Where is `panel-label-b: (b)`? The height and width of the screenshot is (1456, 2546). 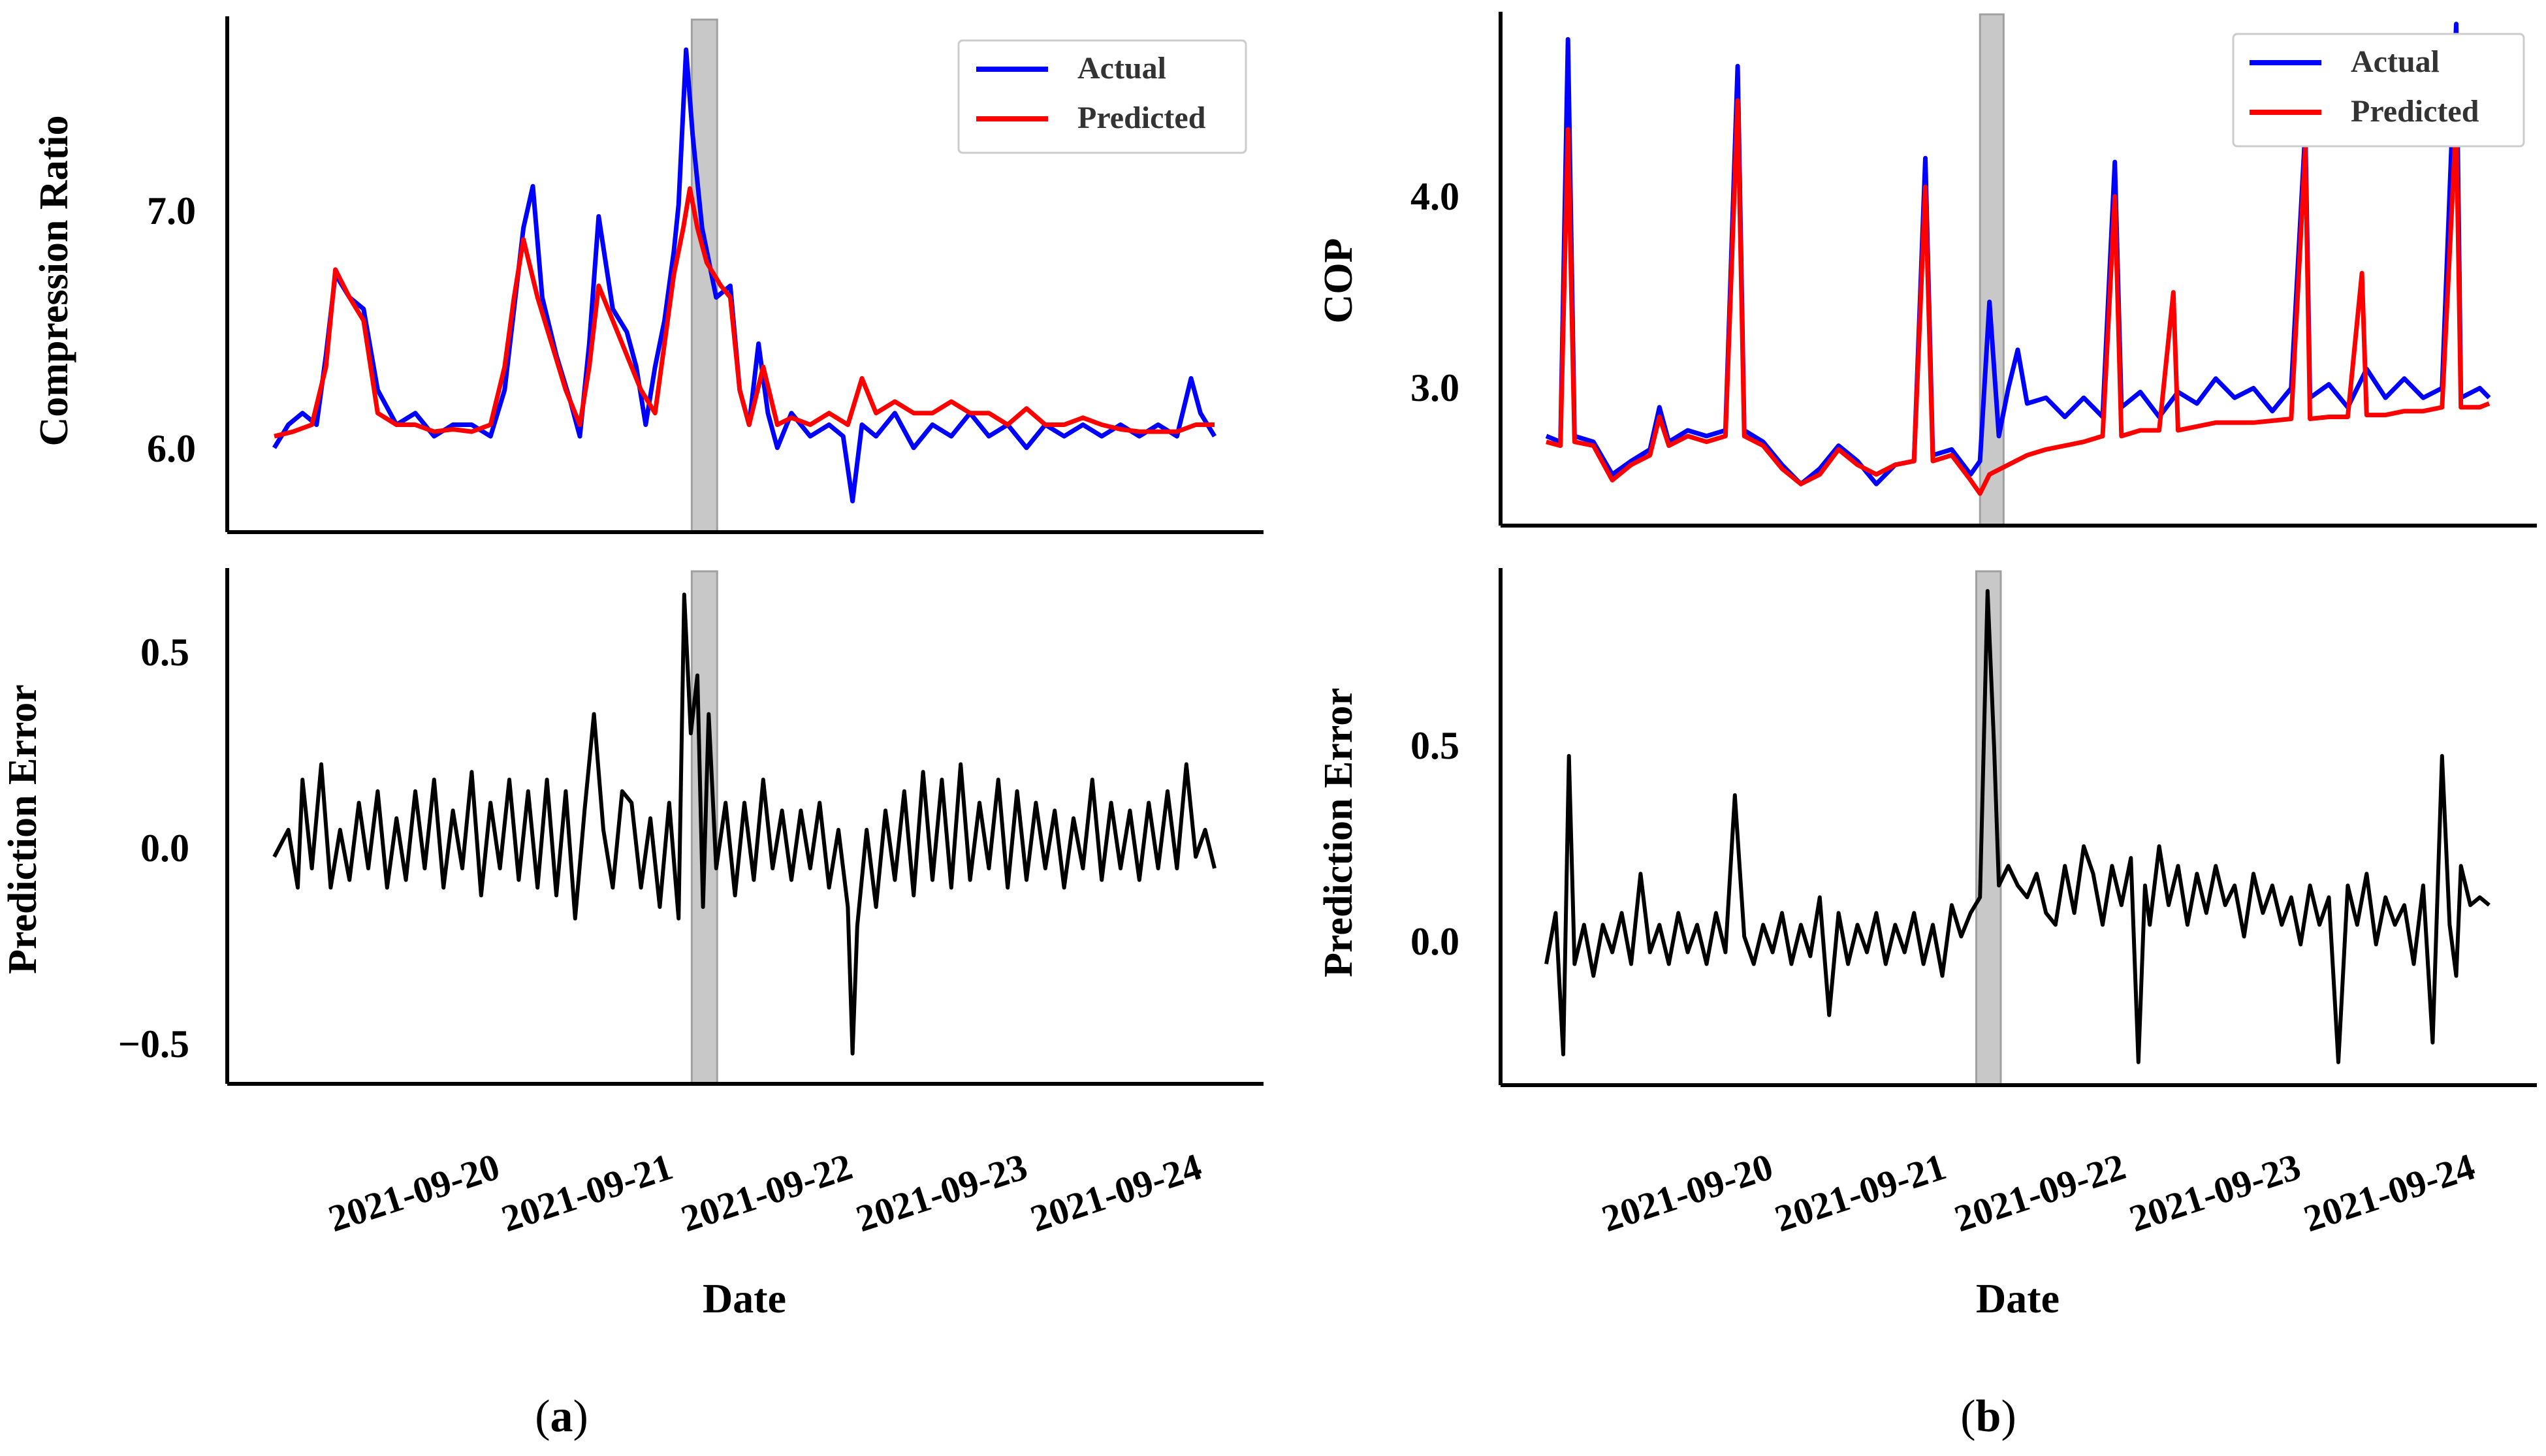
panel-label-b: (b) is located at coordinates (1988, 1416).